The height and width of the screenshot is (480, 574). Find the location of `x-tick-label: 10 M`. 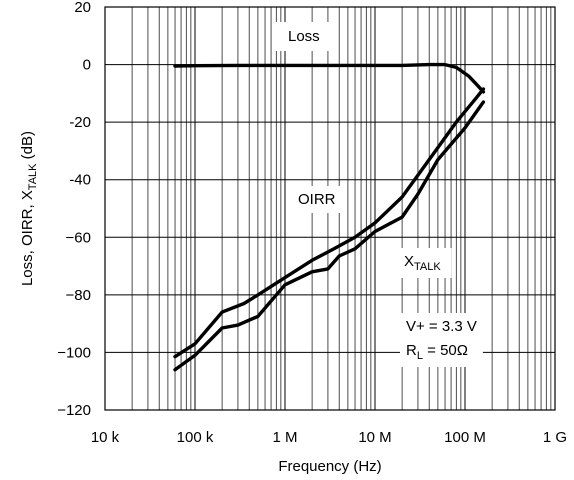

x-tick-label: 10 M is located at coordinates (374, 437).